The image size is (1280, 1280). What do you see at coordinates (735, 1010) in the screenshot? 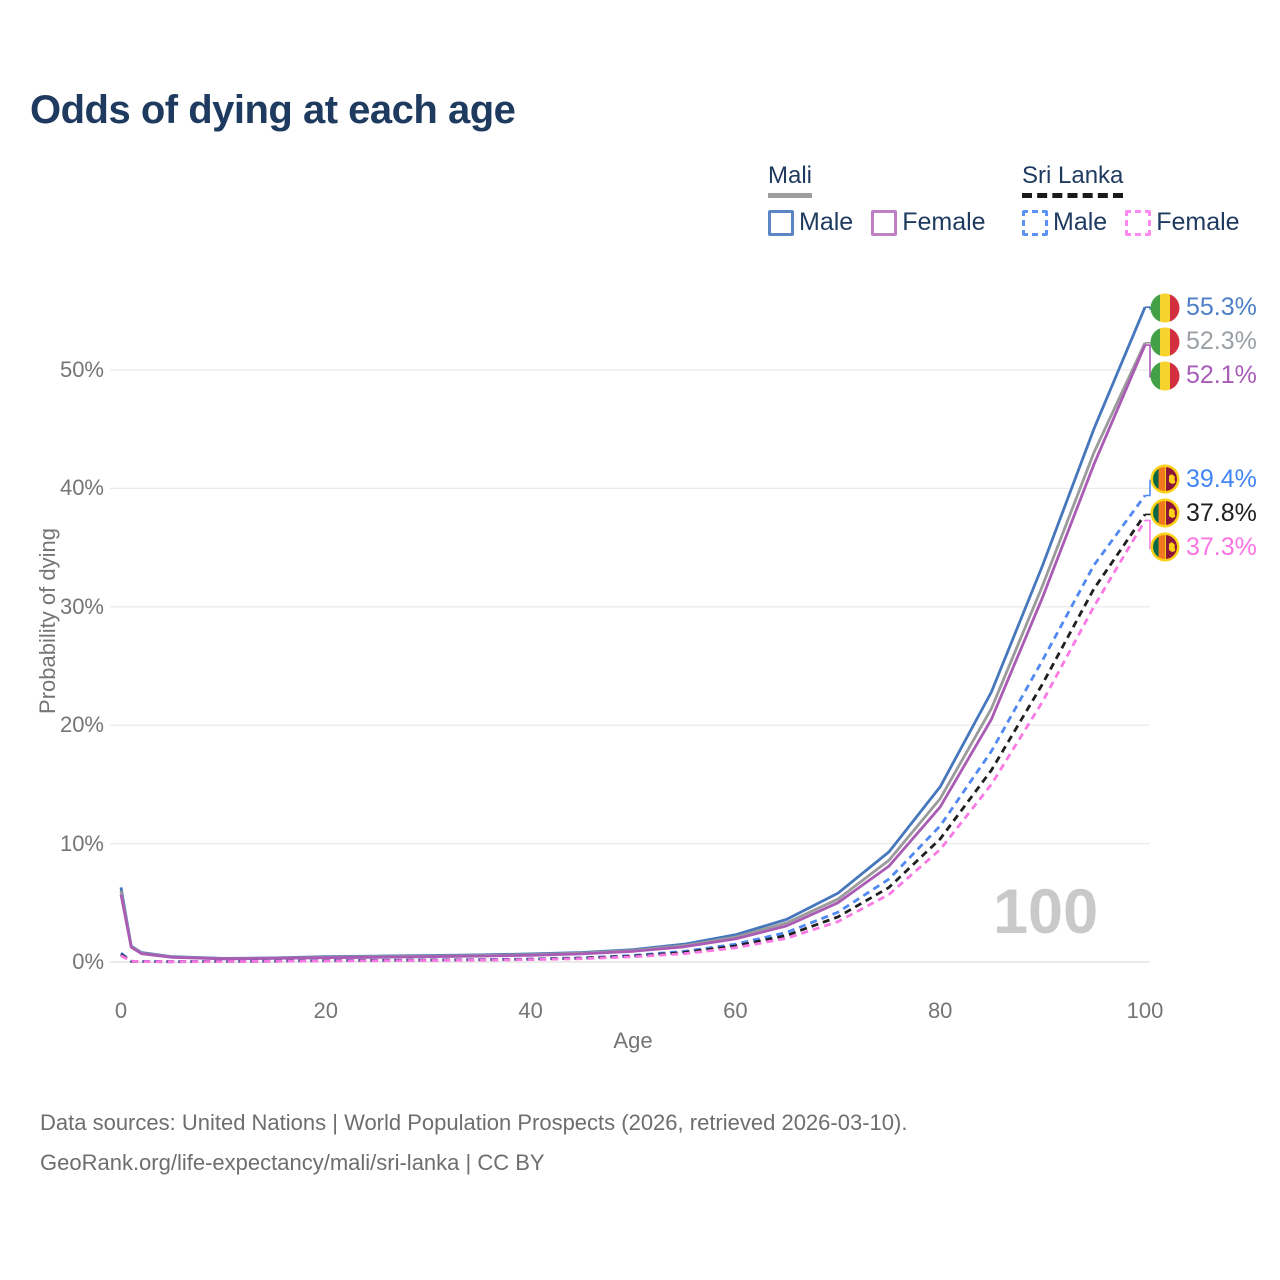
I see `x-tick-label: 60` at bounding box center [735, 1010].